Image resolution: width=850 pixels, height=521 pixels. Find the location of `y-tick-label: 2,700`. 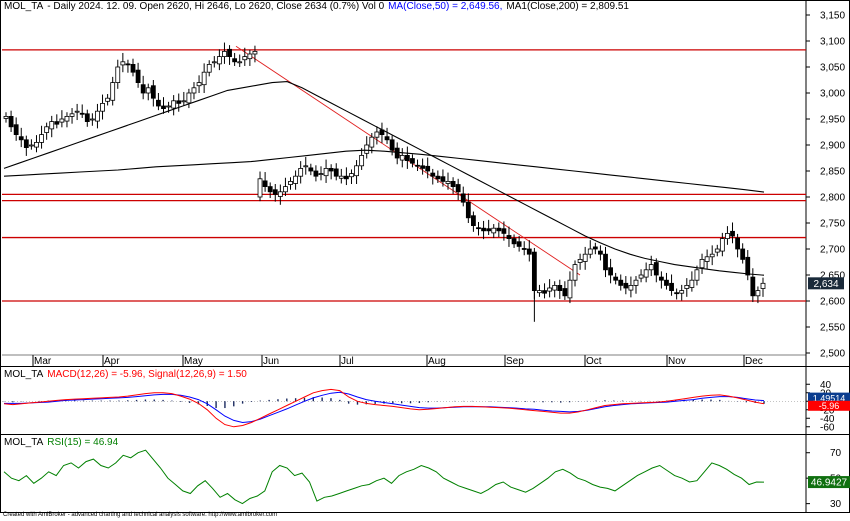

y-tick-label: 2,700 is located at coordinates (832, 250).